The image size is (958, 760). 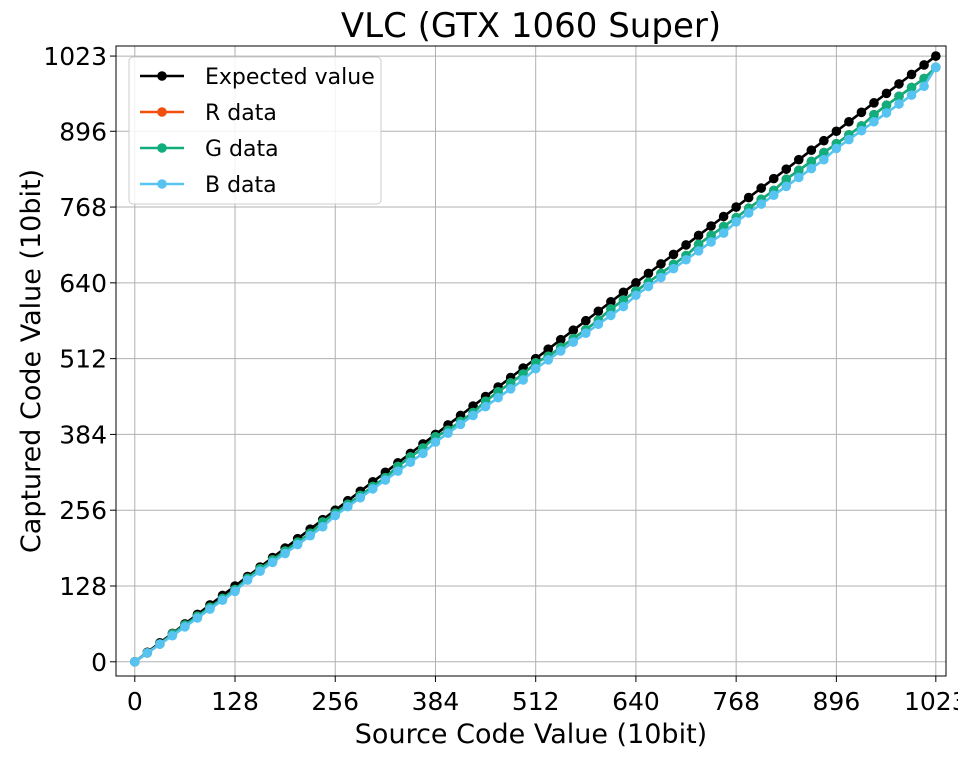 I want to click on x-tick-label: 256, so click(x=335, y=701).